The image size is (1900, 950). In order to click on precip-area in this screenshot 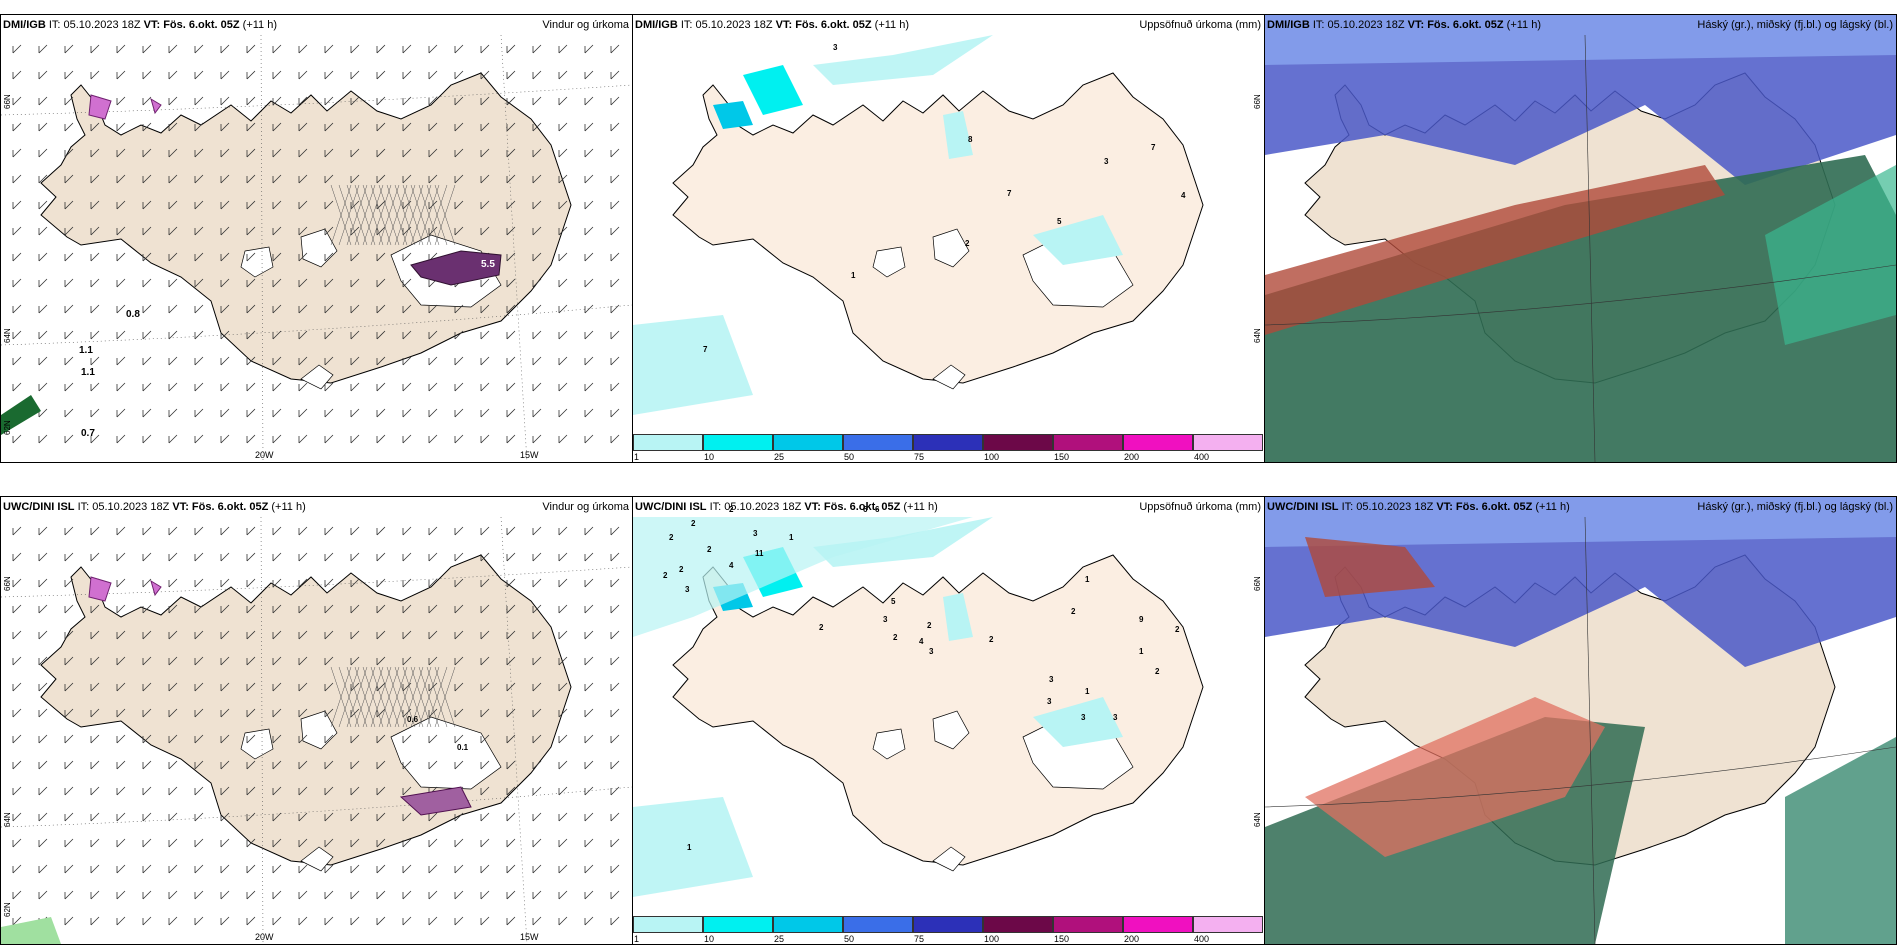, I will do `click(1078, 240)`.